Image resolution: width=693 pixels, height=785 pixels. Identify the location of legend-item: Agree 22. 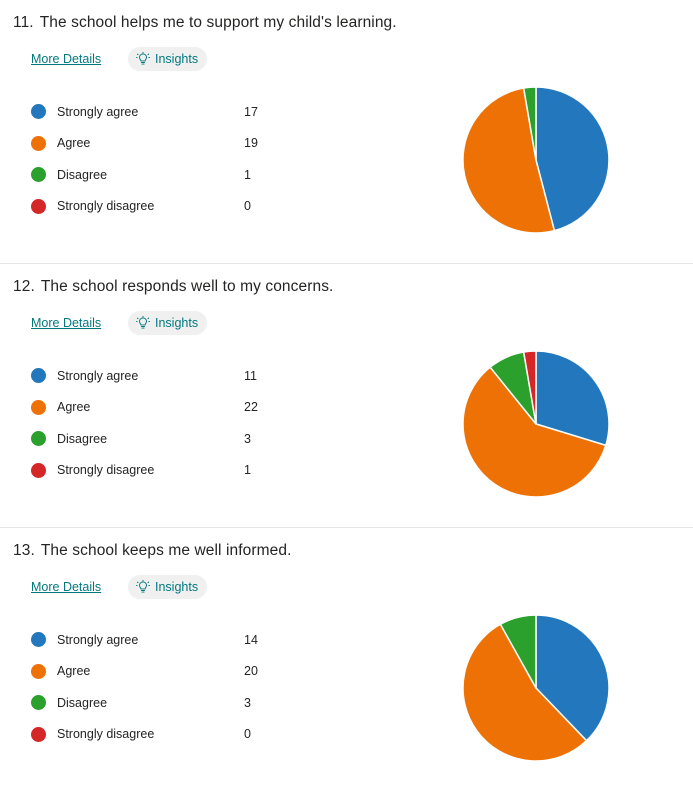
(181, 408).